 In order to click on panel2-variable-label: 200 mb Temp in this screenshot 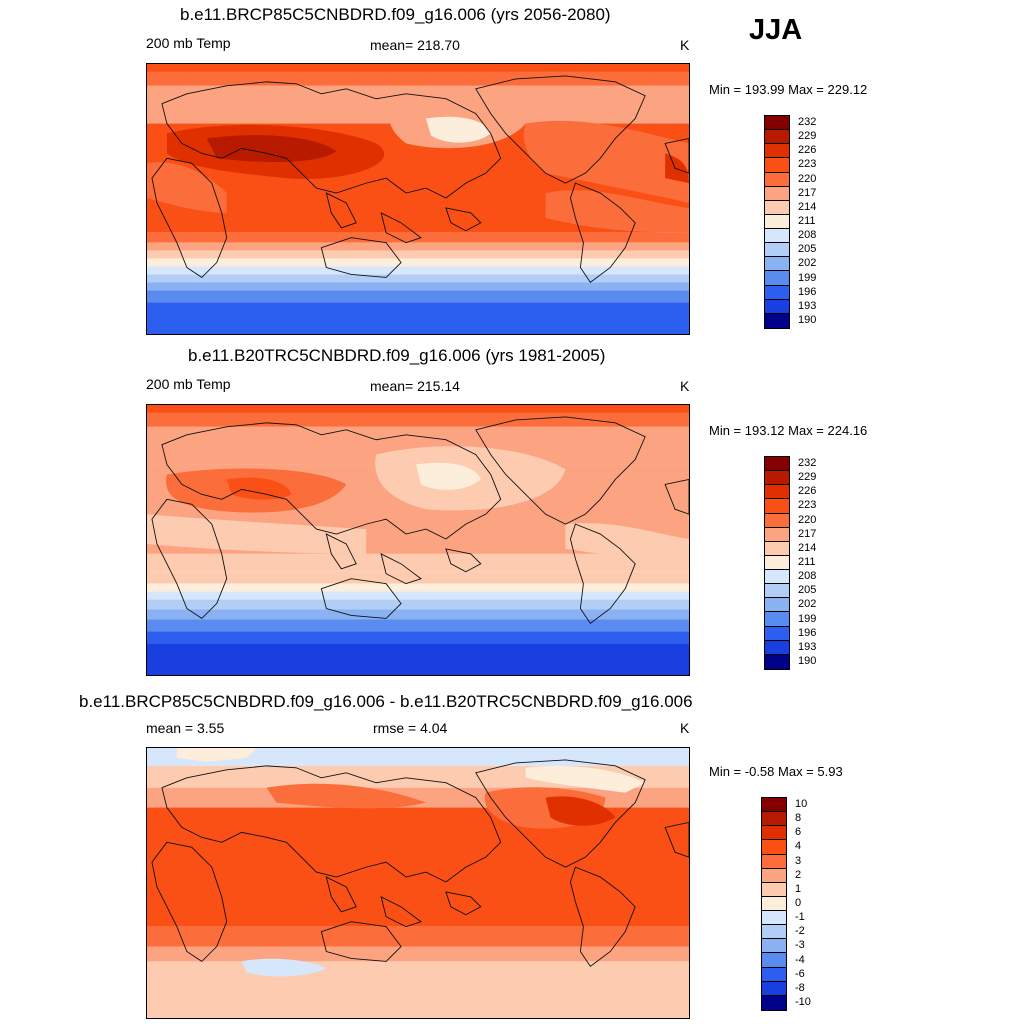, I will do `click(188, 384)`.